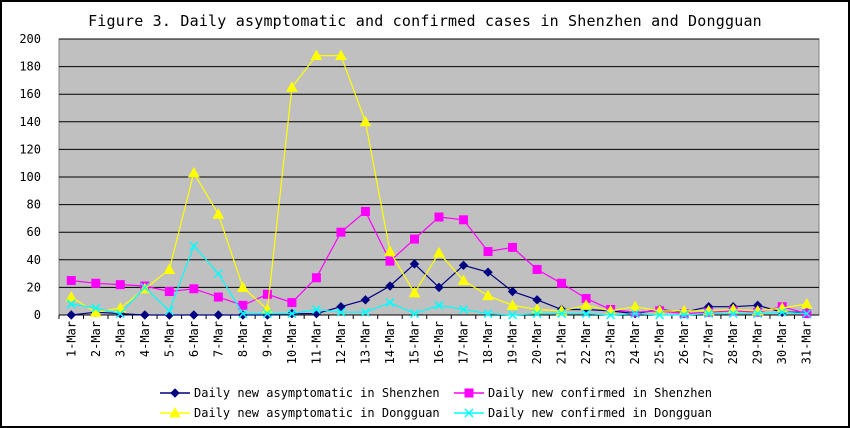 This screenshot has height=428, width=850. I want to click on y-tick-label: 40, so click(34, 260).